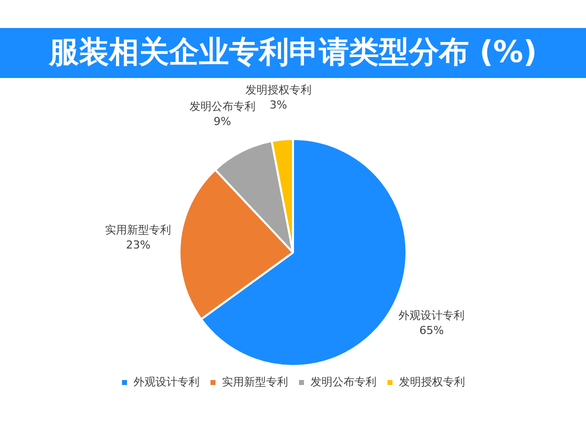 Image resolution: width=586 pixels, height=440 pixels. Describe the element at coordinates (343, 381) in the screenshot. I see `legend-label: 发明公布专利` at that location.